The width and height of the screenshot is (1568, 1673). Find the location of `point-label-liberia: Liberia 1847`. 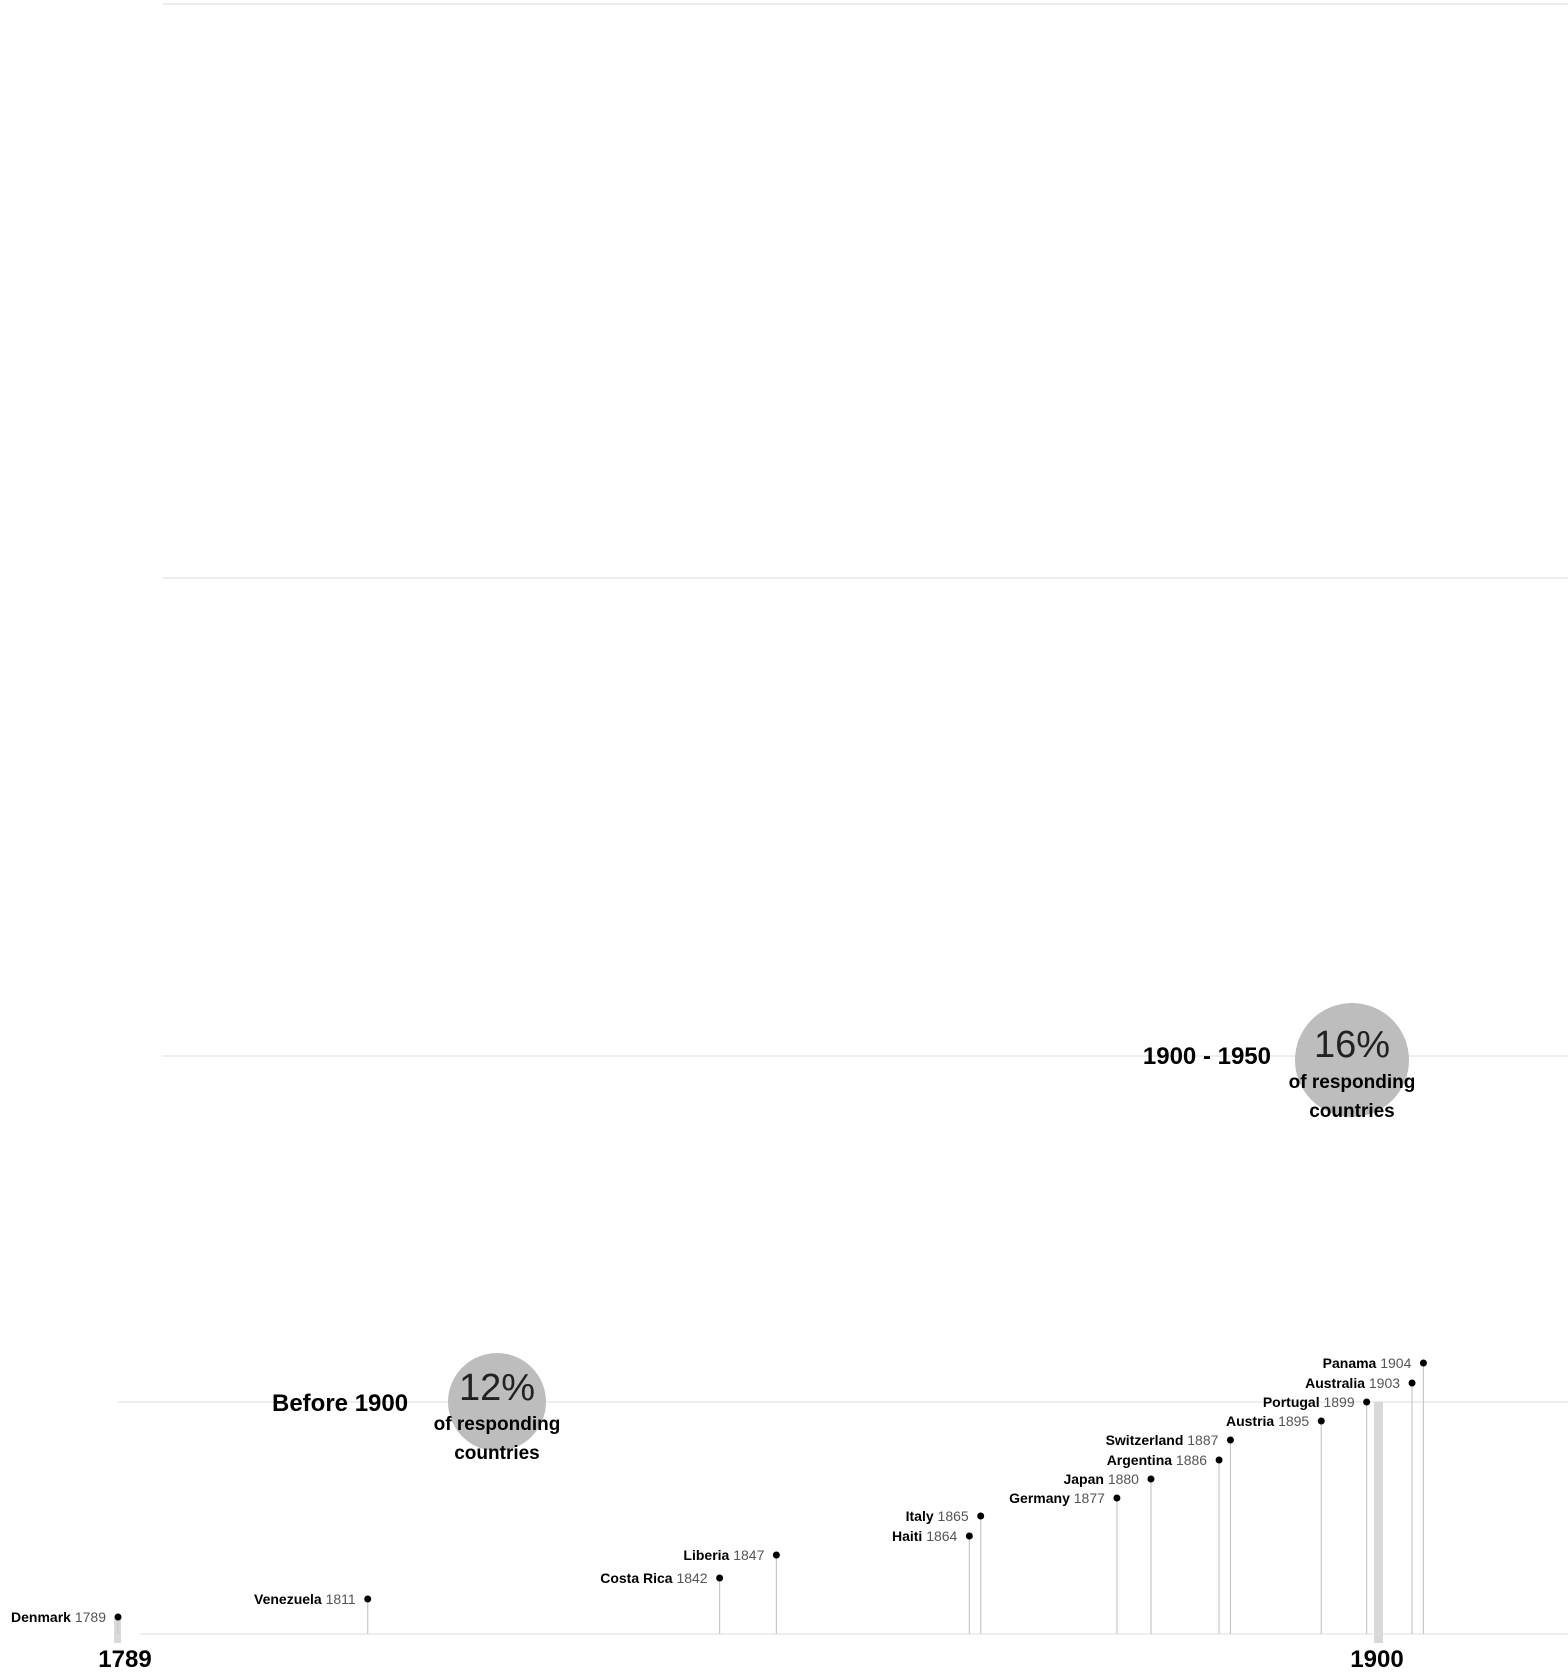

point-label-liberia: Liberia 1847 is located at coordinates (723, 1555).